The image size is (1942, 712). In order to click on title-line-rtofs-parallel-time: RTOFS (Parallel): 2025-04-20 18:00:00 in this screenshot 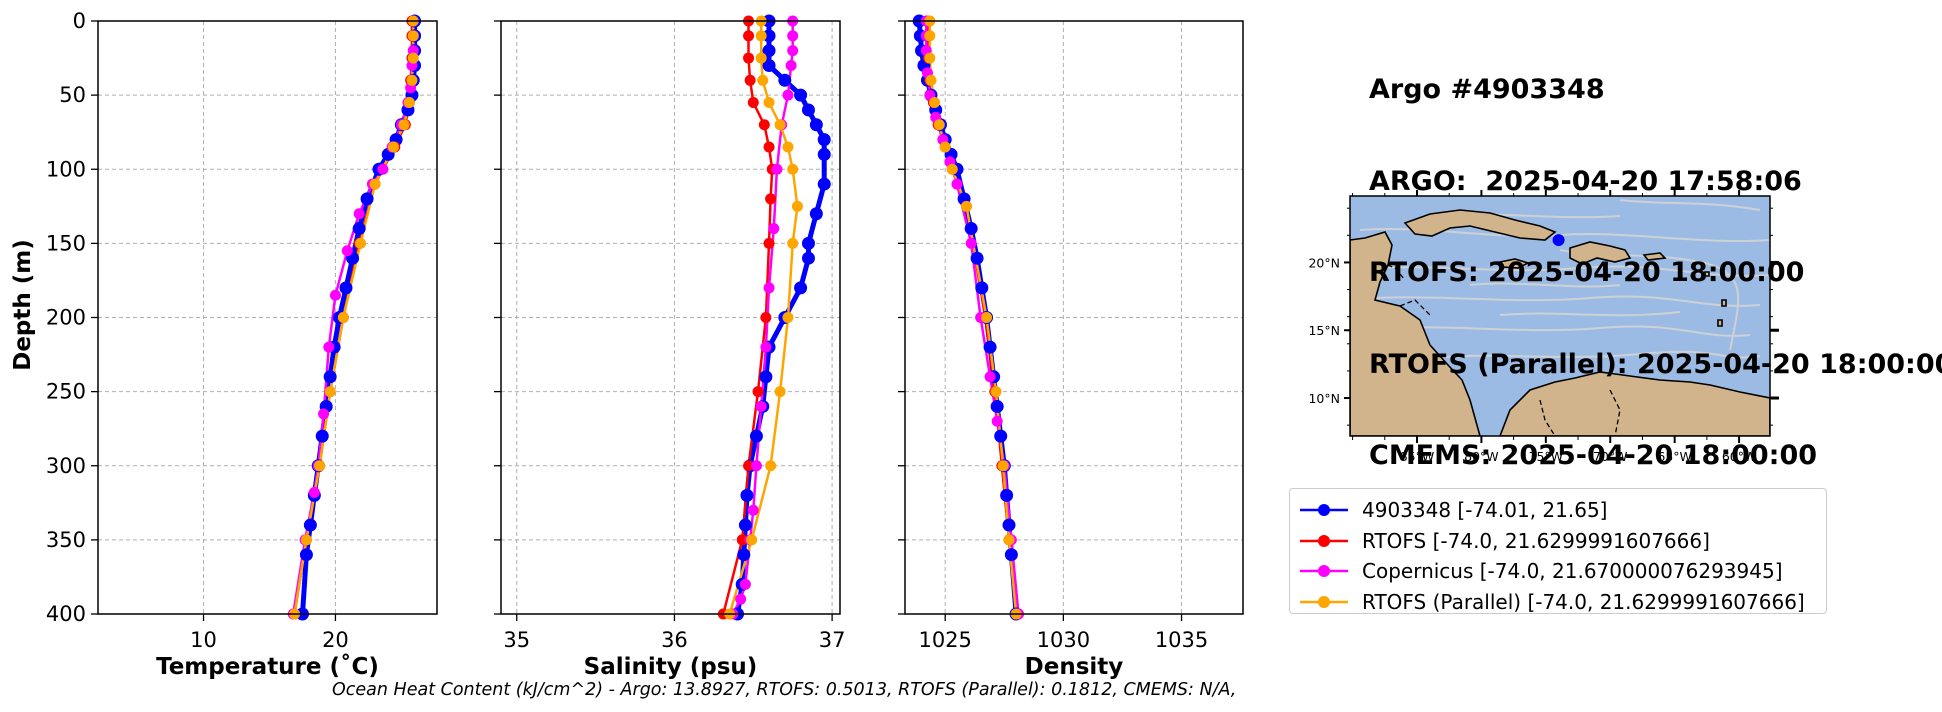, I will do `click(1655, 364)`.